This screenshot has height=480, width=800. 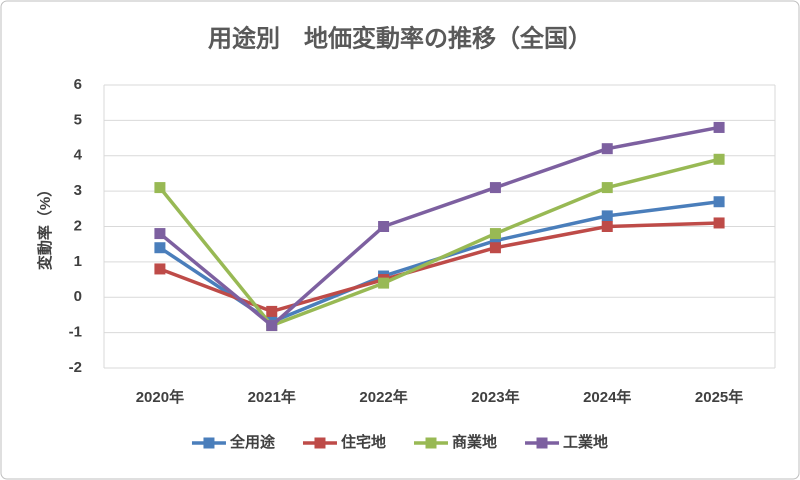 What do you see at coordinates (78, 261) in the screenshot?
I see `y-tick-label: 1` at bounding box center [78, 261].